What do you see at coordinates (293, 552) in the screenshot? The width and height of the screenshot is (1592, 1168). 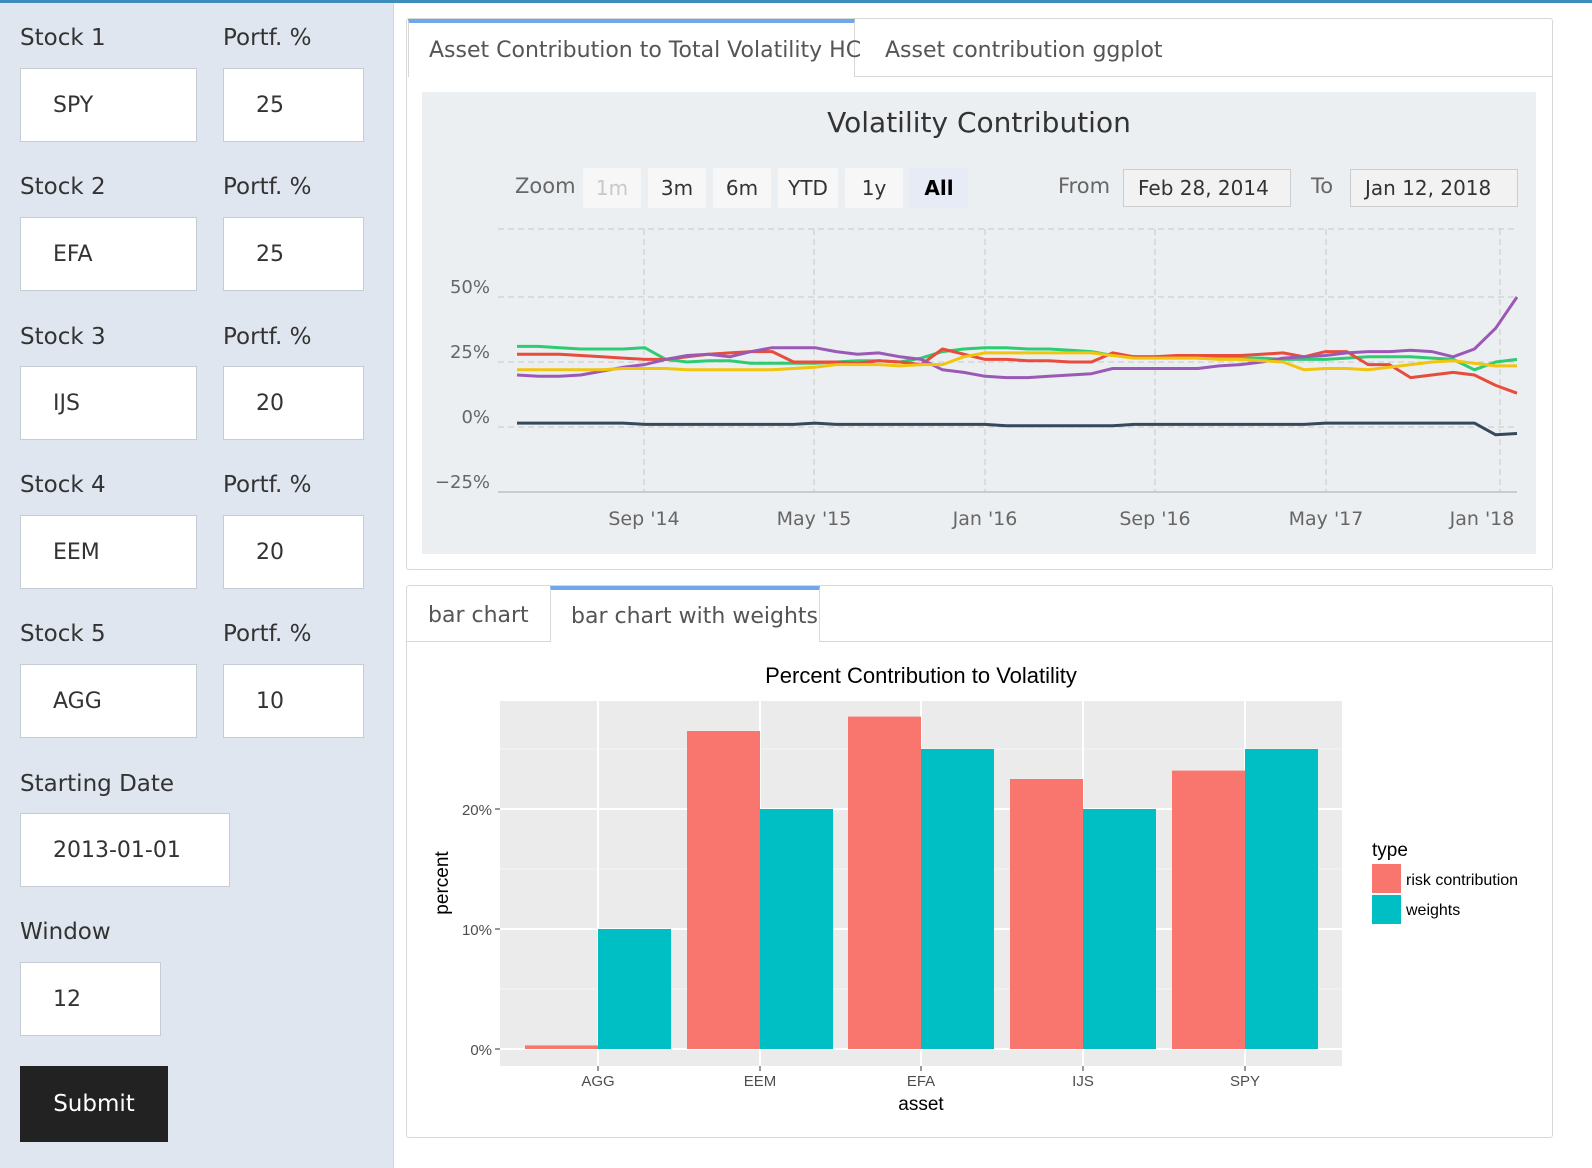 I see `stock-4-weight-input` at bounding box center [293, 552].